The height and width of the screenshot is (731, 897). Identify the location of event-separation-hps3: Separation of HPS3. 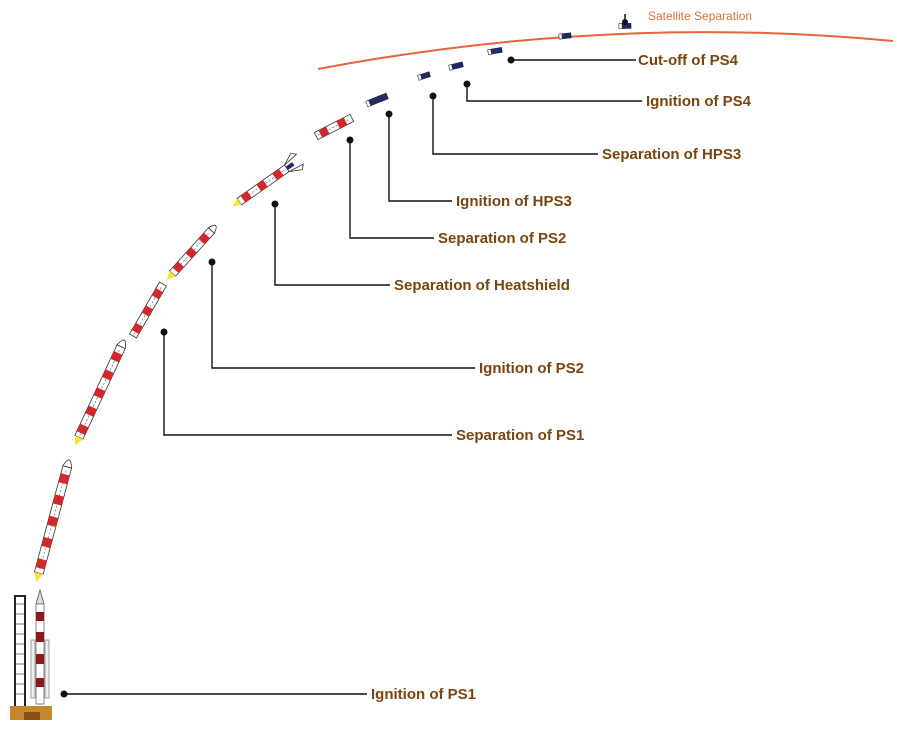
(585, 127).